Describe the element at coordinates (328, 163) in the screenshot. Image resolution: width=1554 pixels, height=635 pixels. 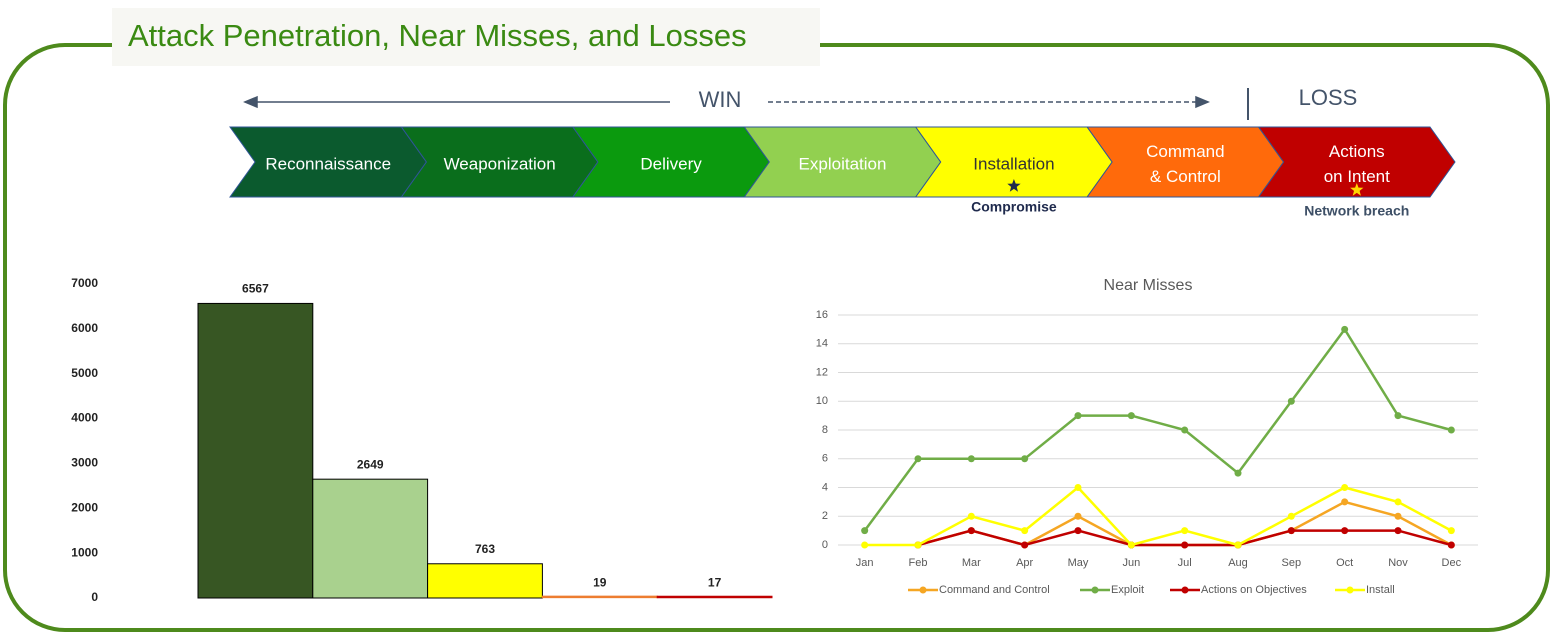
I see `stage-label: Reconnaissance` at that location.